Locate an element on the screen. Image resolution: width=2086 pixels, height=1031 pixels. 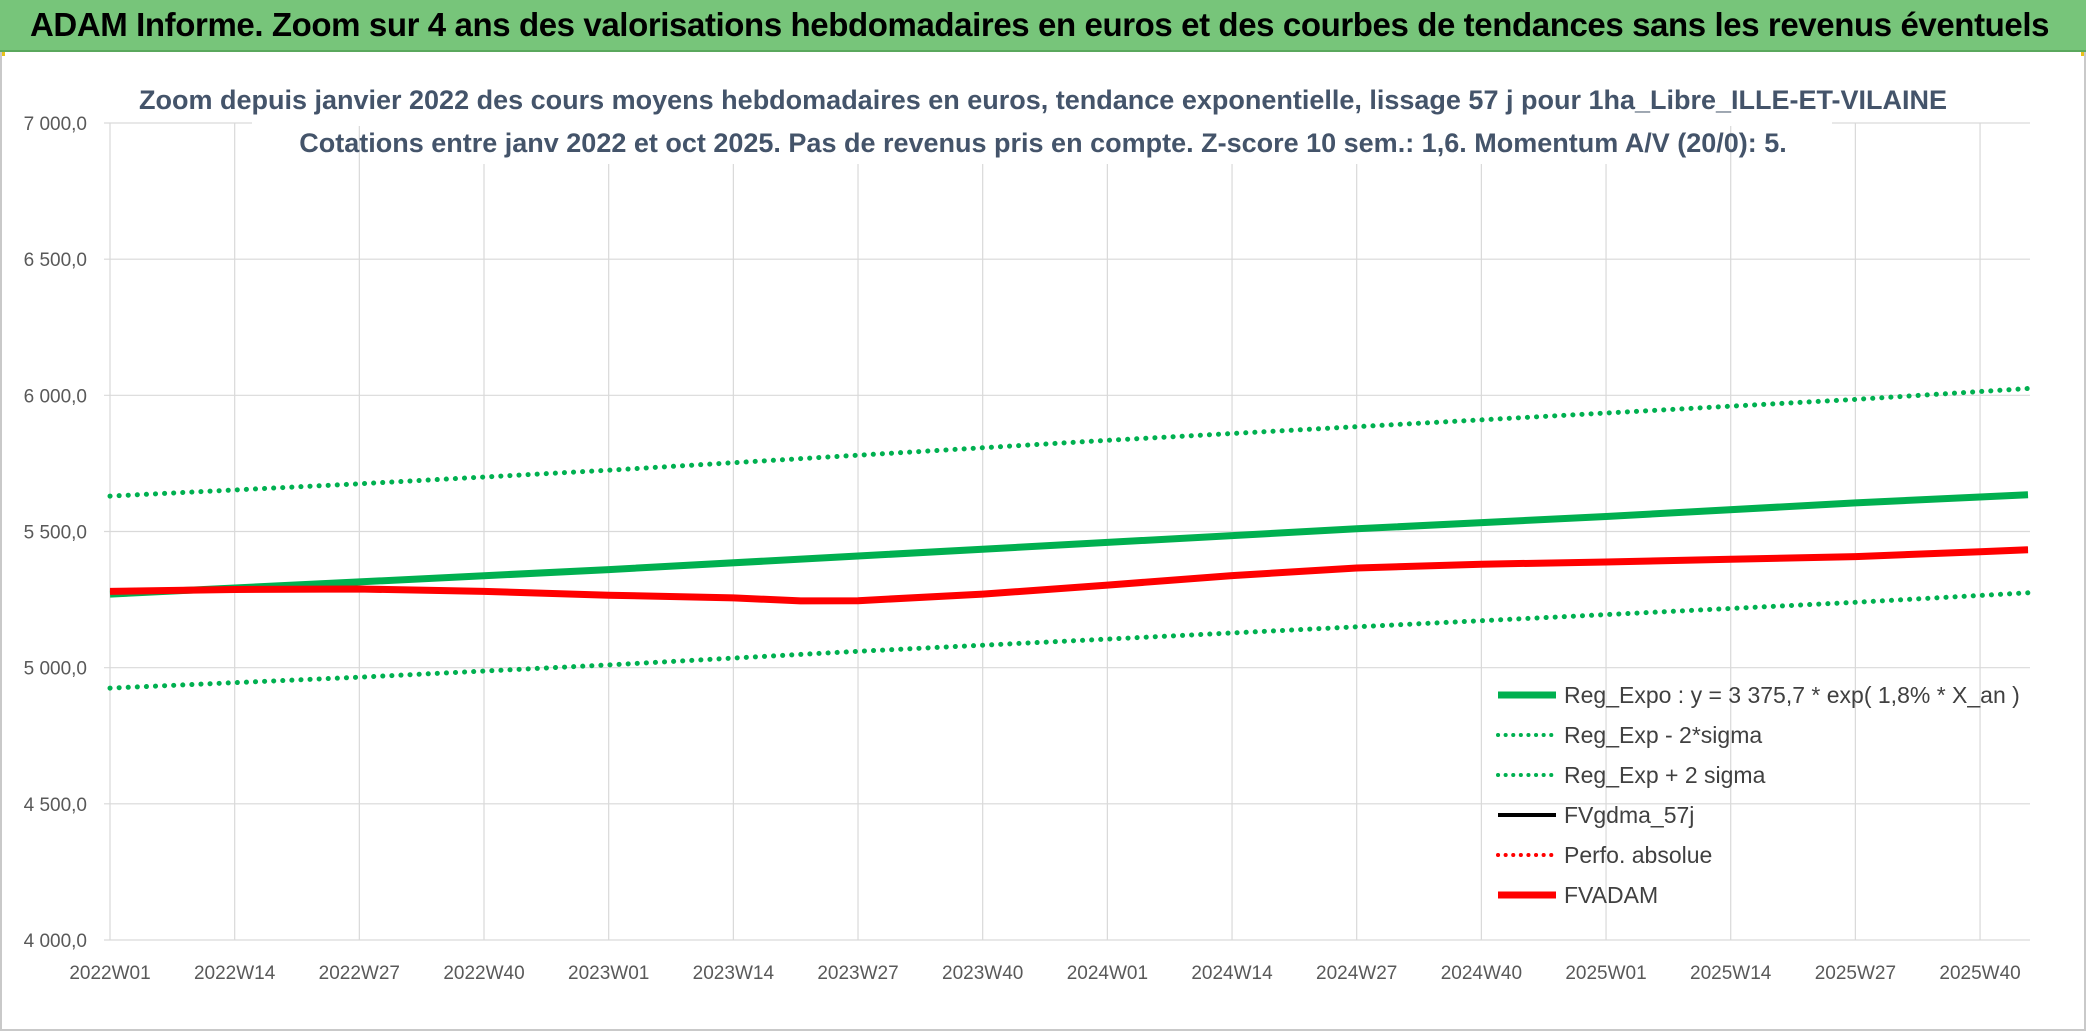
y-tick-label: 5 500,0 is located at coordinates (55, 533).